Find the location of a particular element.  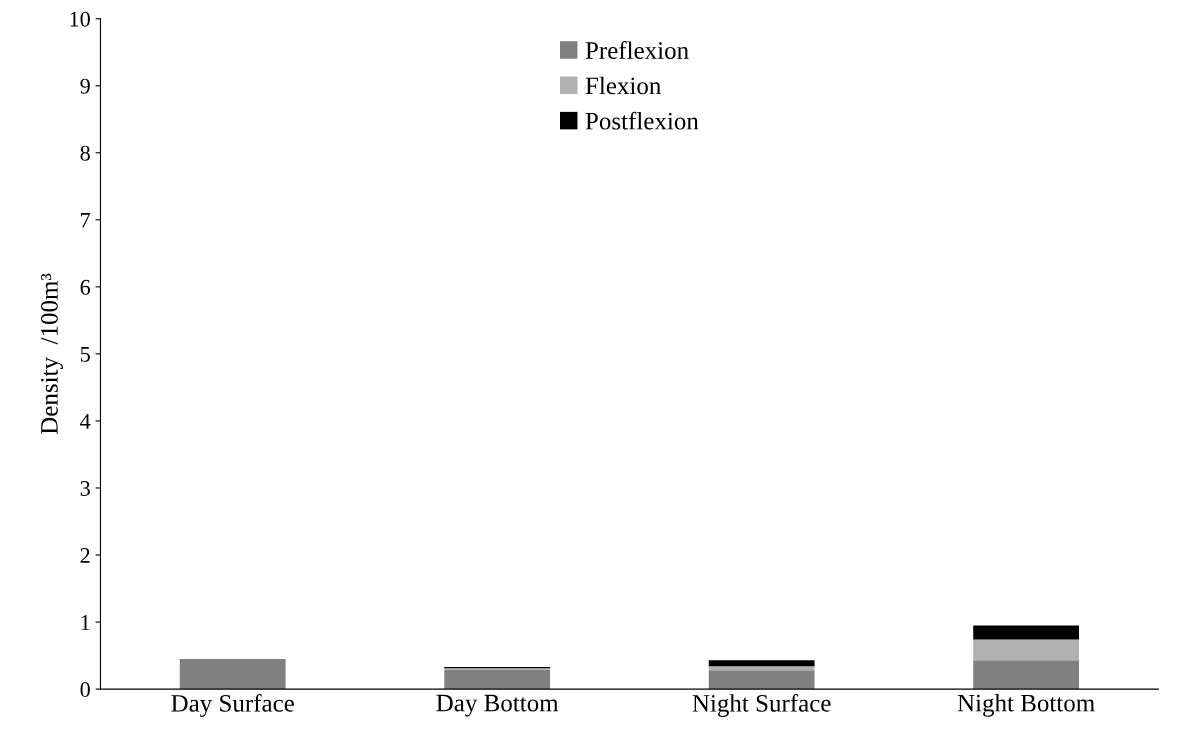

y-tick-label: 7 is located at coordinates (86, 220).